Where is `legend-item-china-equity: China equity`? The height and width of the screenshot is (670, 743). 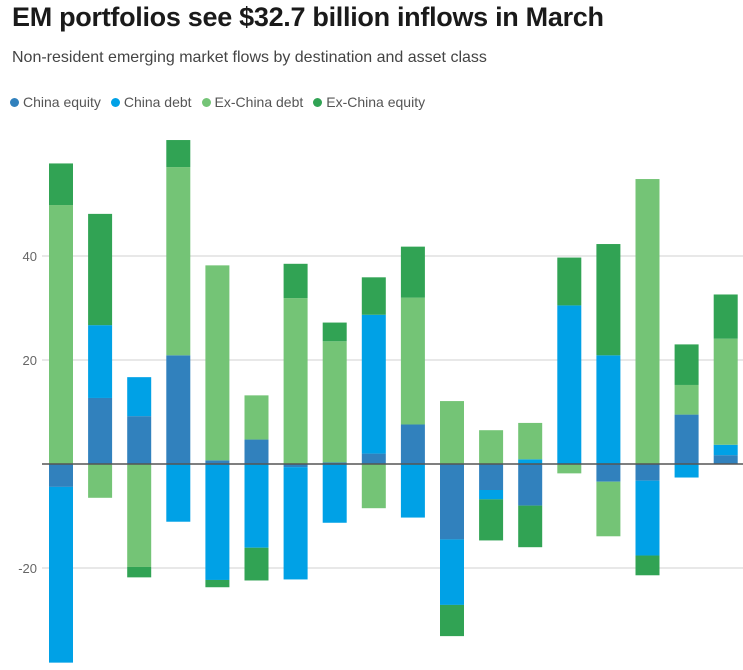
legend-item-china-equity: China equity is located at coordinates (55, 102).